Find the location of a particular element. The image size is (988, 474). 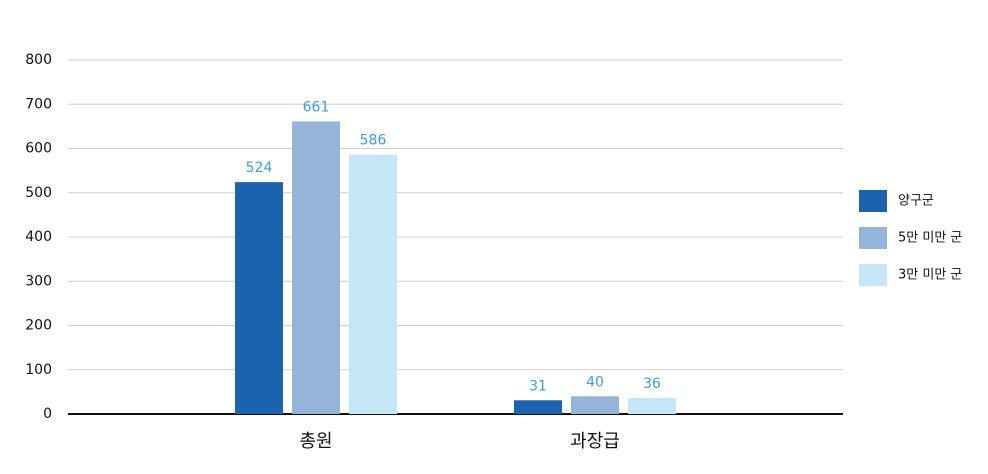

legend-label: 3만 미만 군 is located at coordinates (930, 275).